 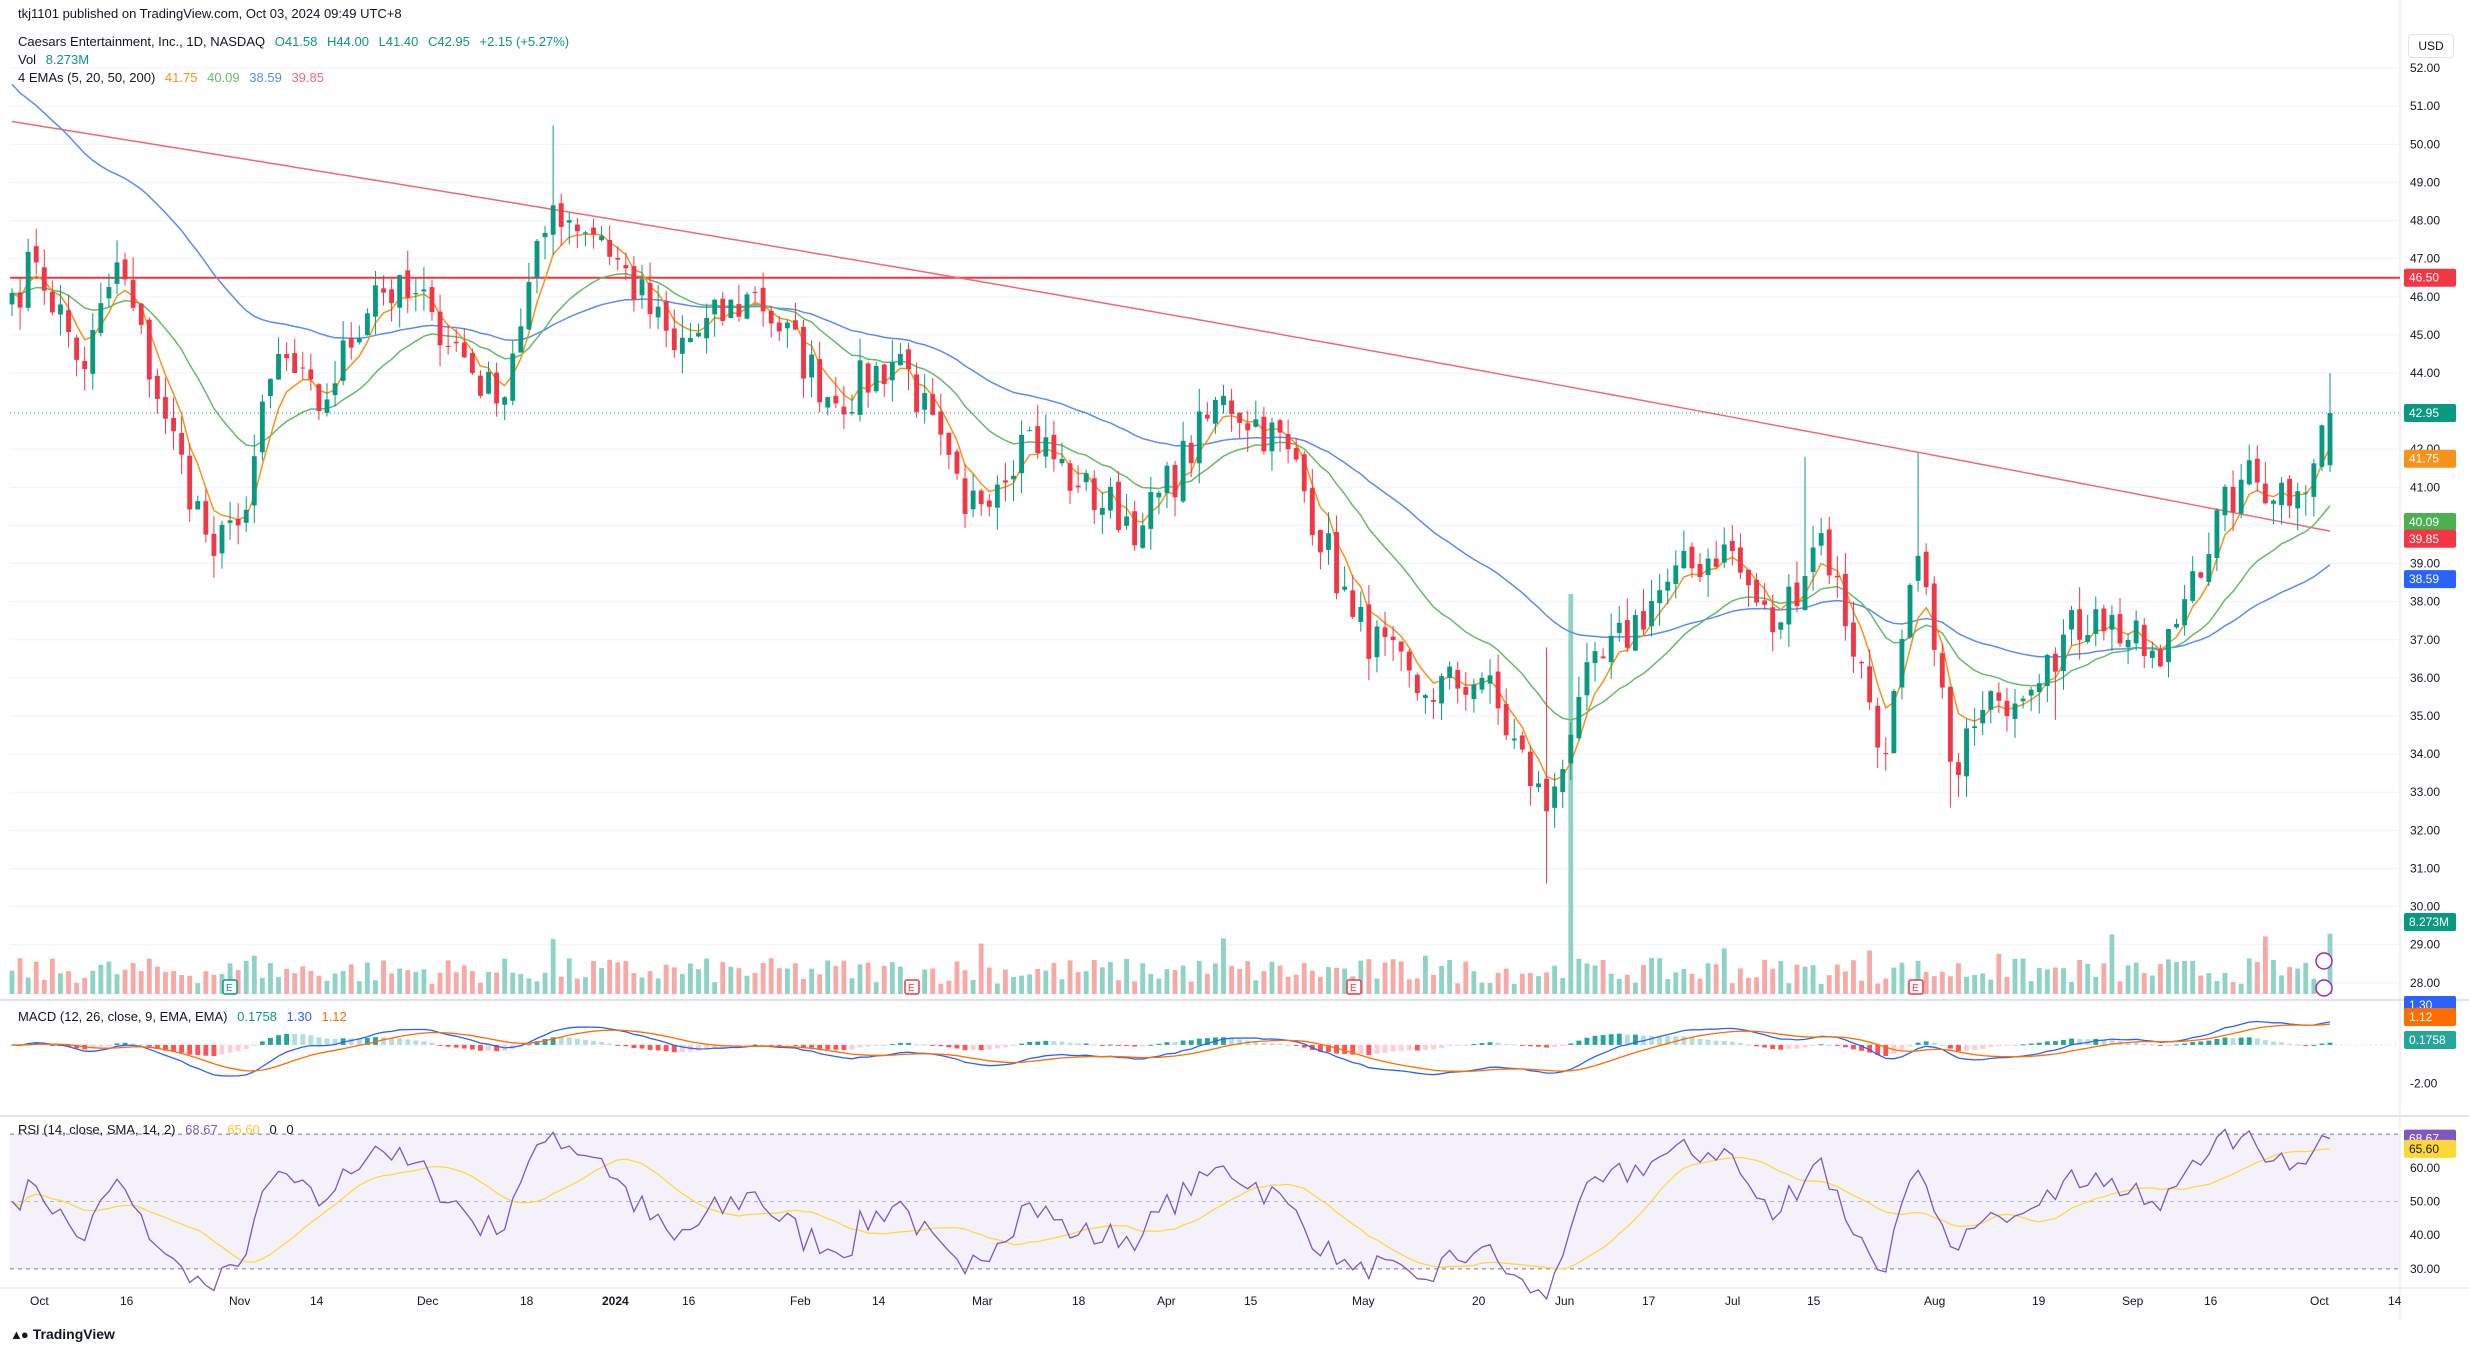 What do you see at coordinates (142, 41) in the screenshot?
I see `symbol-title: Caesars Entertainment, Inc., 1D, NASDAQ` at bounding box center [142, 41].